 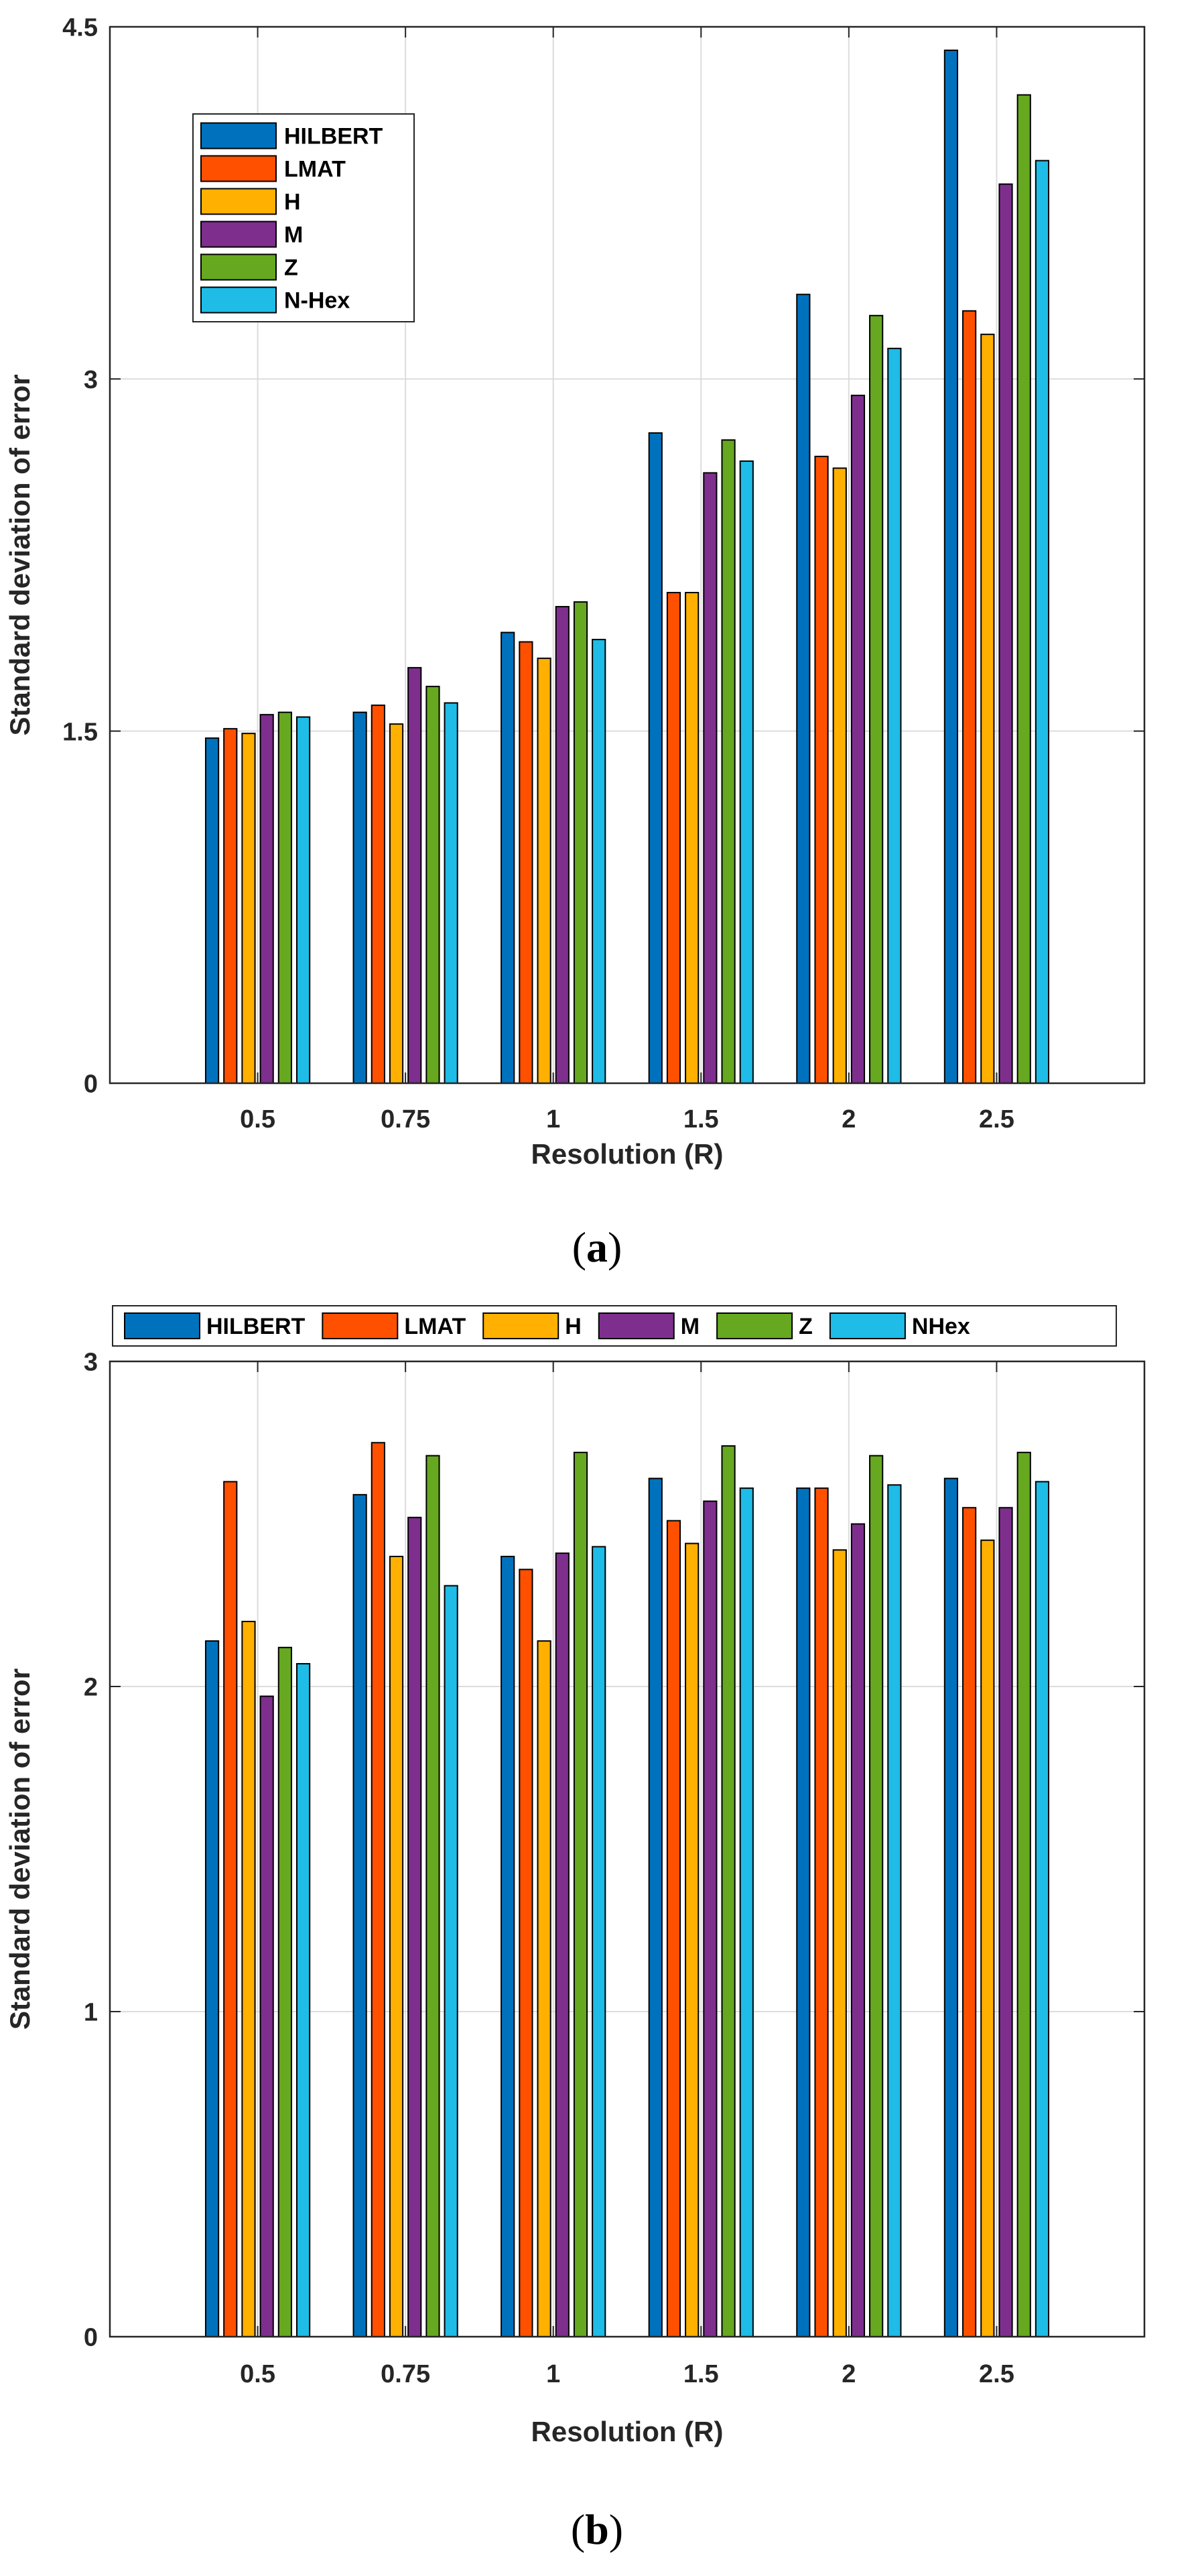 What do you see at coordinates (80, 732) in the screenshot?
I see `y-tick-label: 1.5` at bounding box center [80, 732].